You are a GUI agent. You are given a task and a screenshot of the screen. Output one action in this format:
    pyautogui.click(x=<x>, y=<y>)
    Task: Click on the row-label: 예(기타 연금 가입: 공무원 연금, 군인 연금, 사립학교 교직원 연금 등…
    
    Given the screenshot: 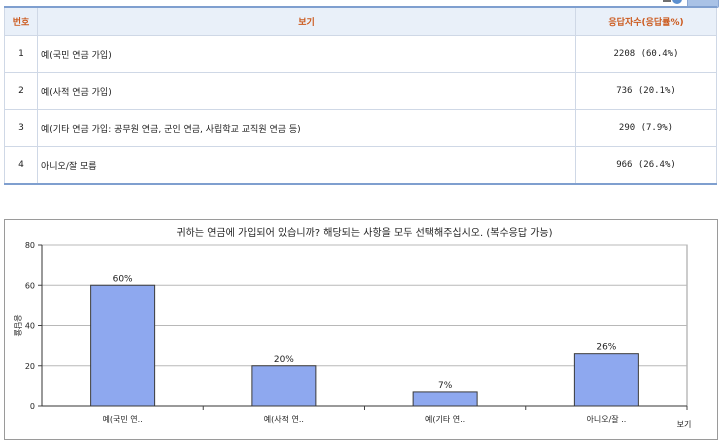 What is the action you would take?
    pyautogui.click(x=306, y=128)
    